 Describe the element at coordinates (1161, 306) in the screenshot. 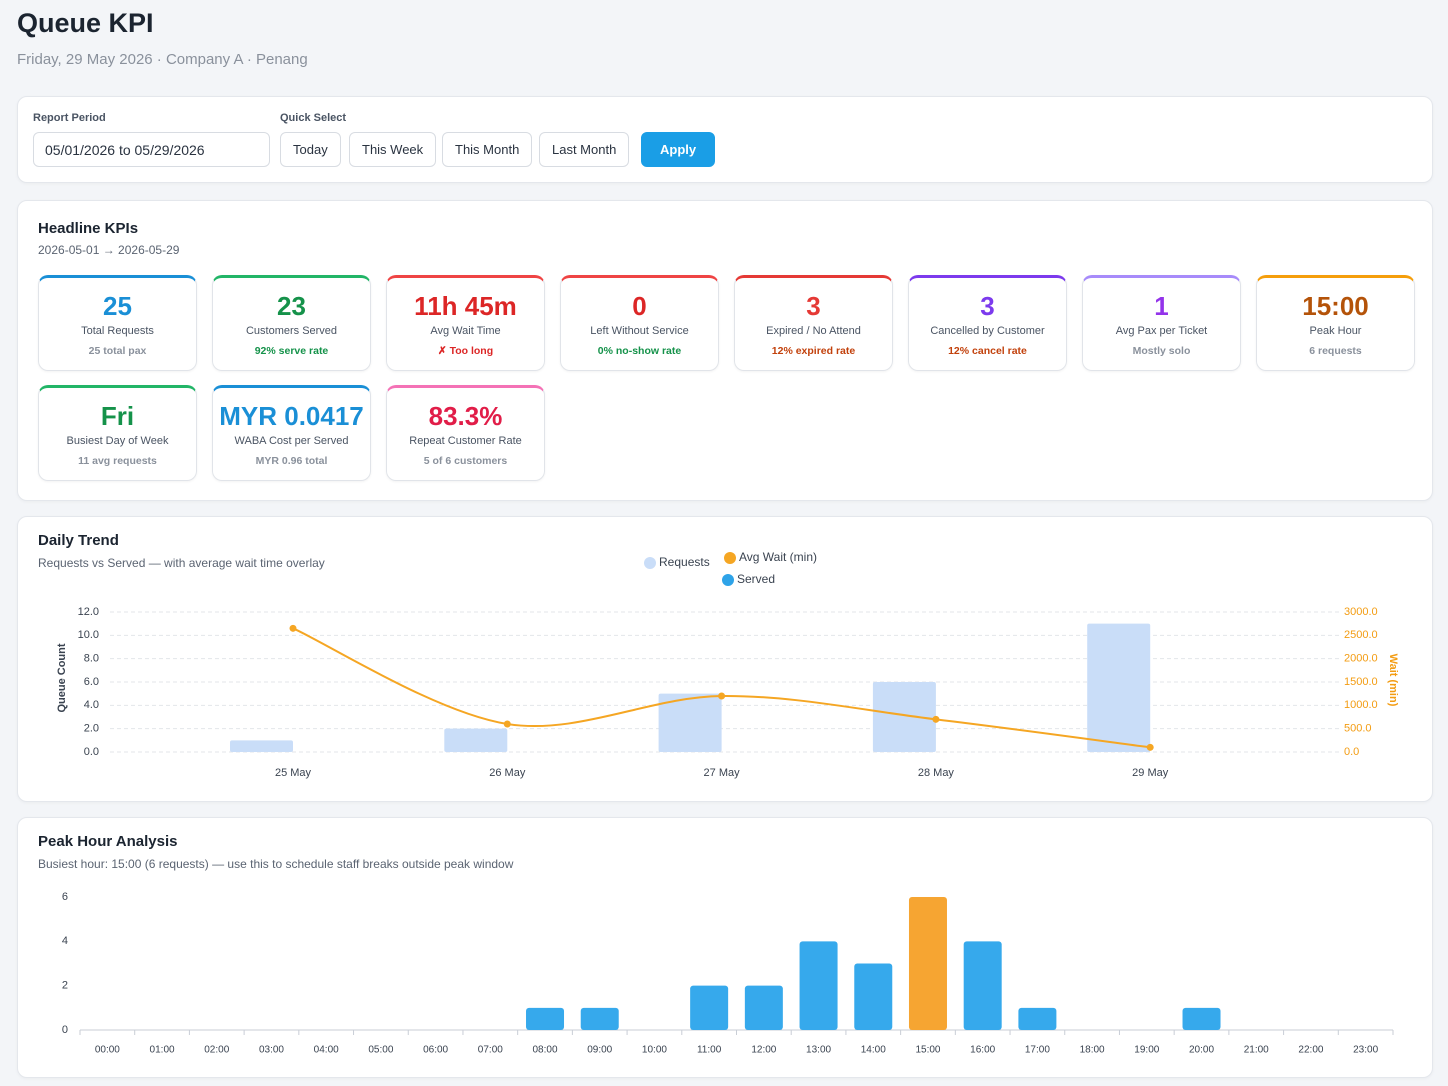

I see `kpi-value: 1` at that location.